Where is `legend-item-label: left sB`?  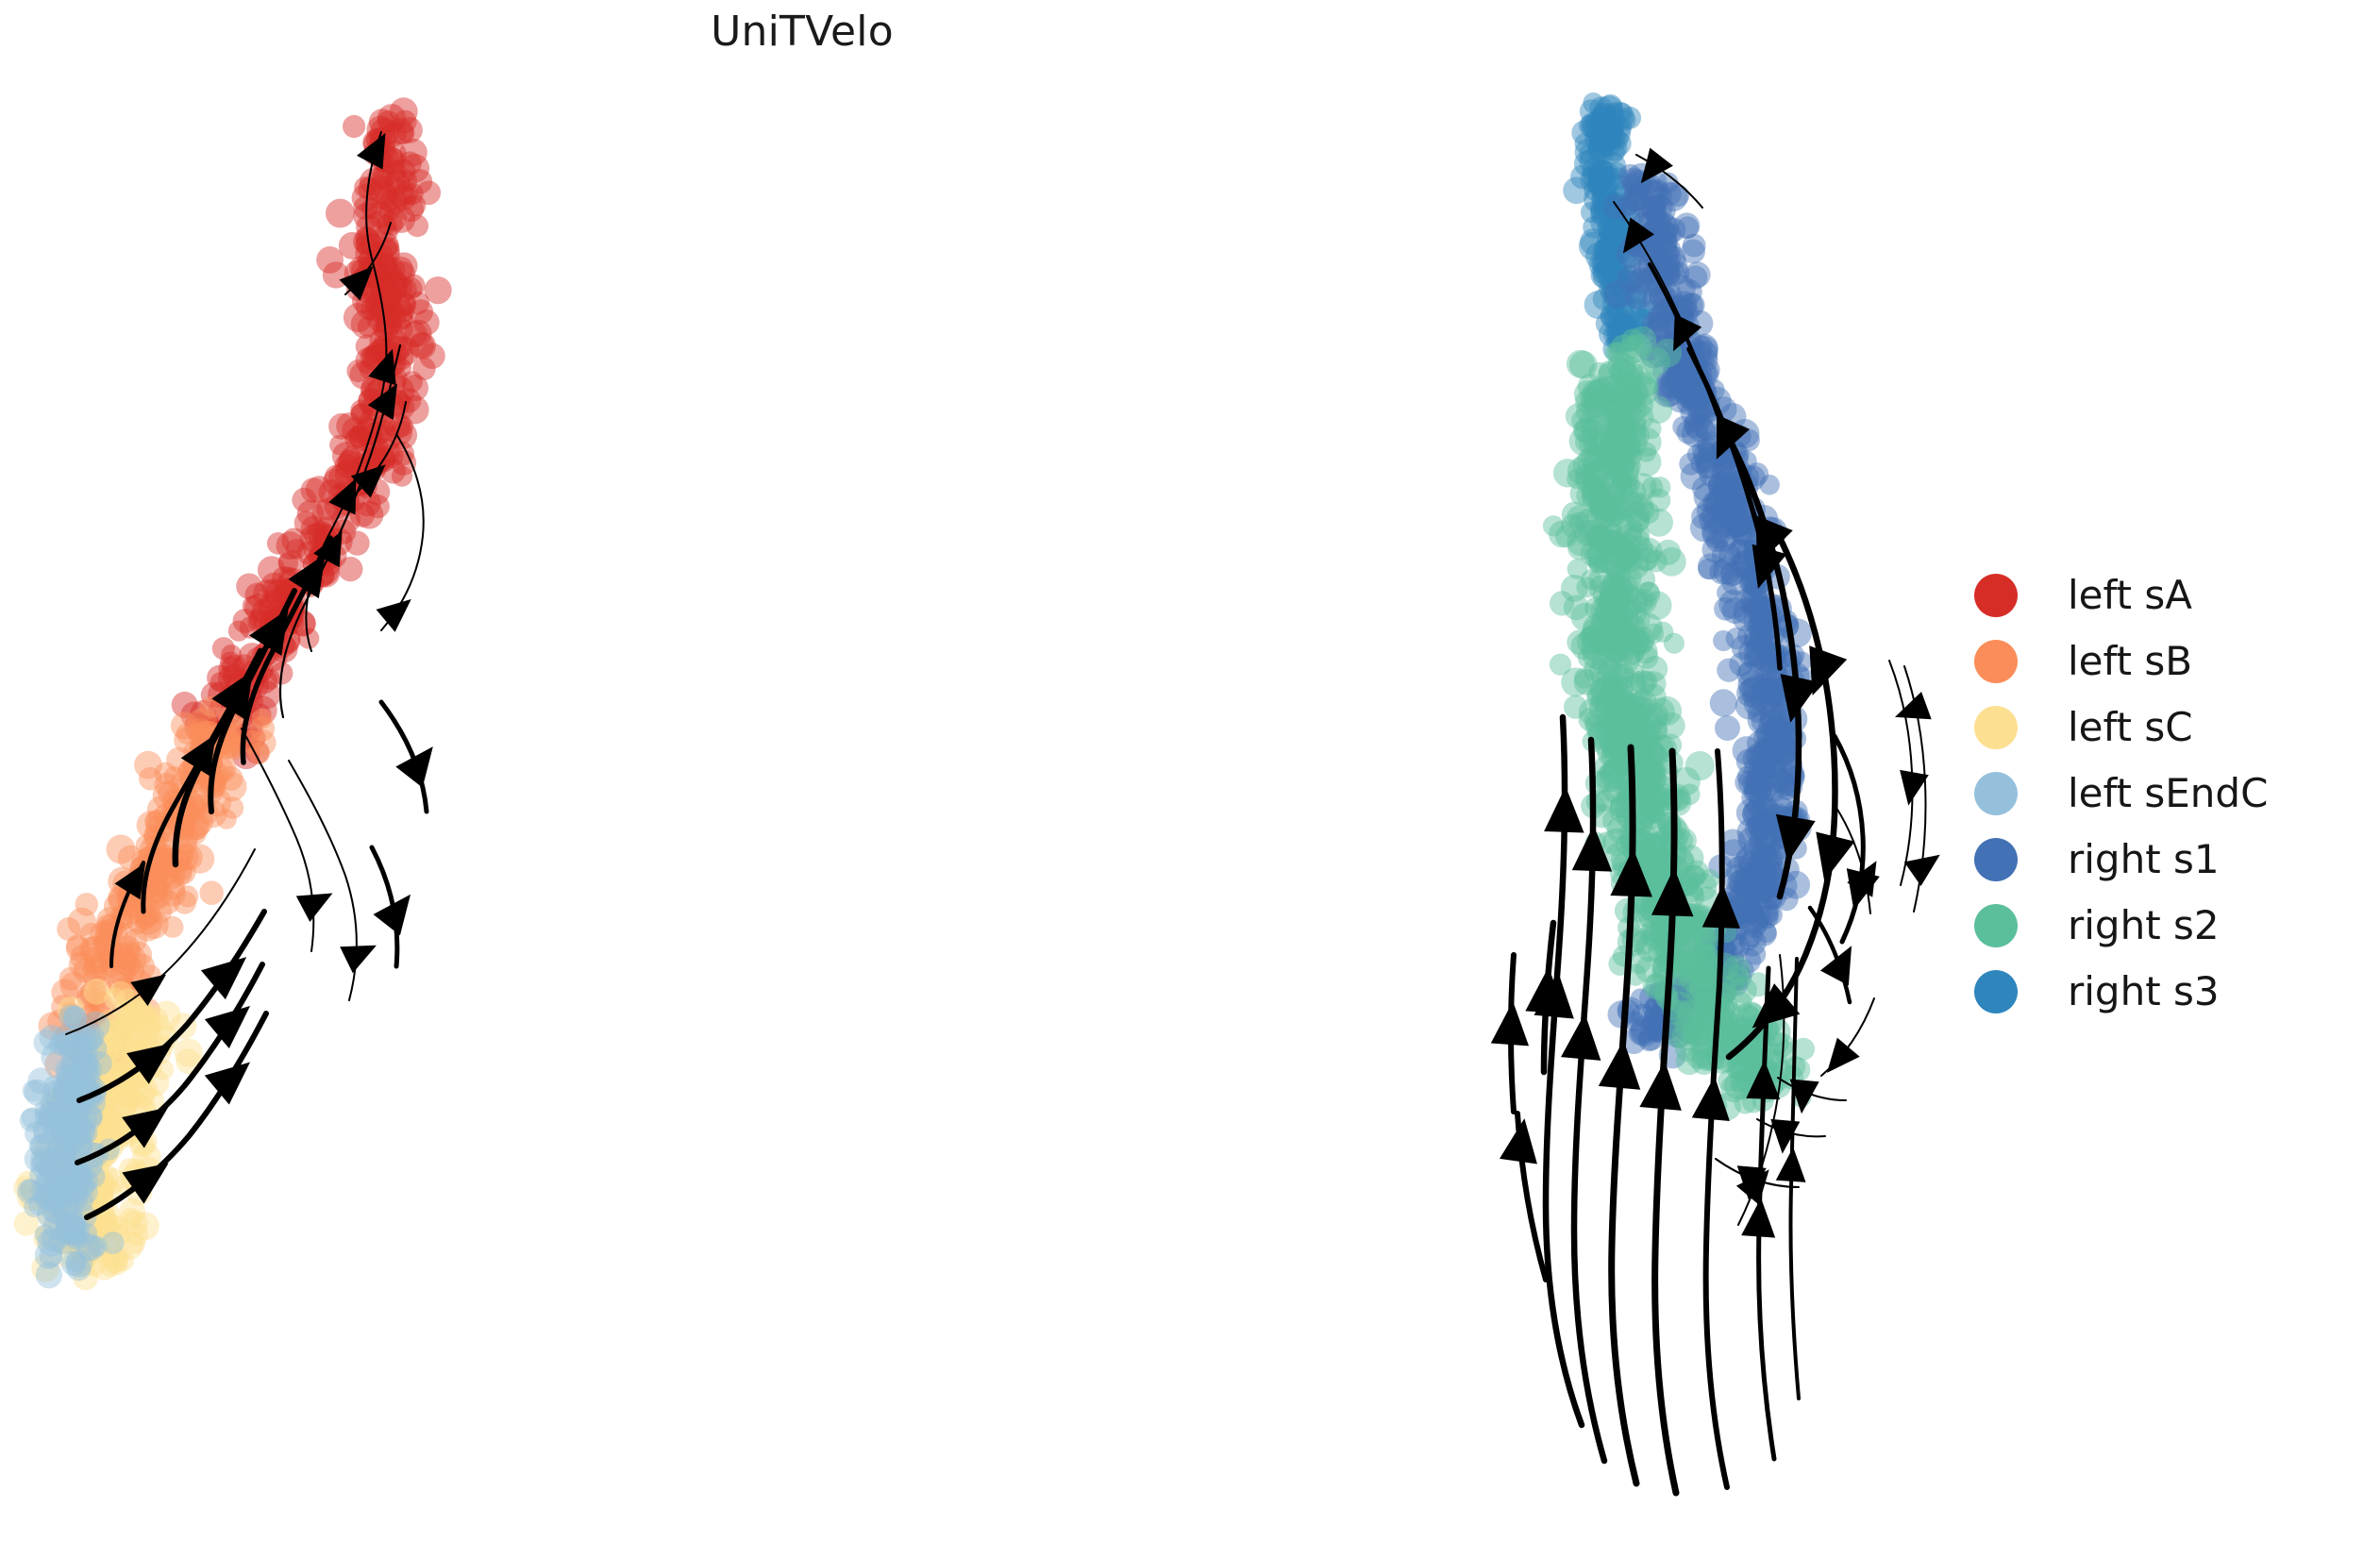
legend-item-label: left sB is located at coordinates (2130, 661).